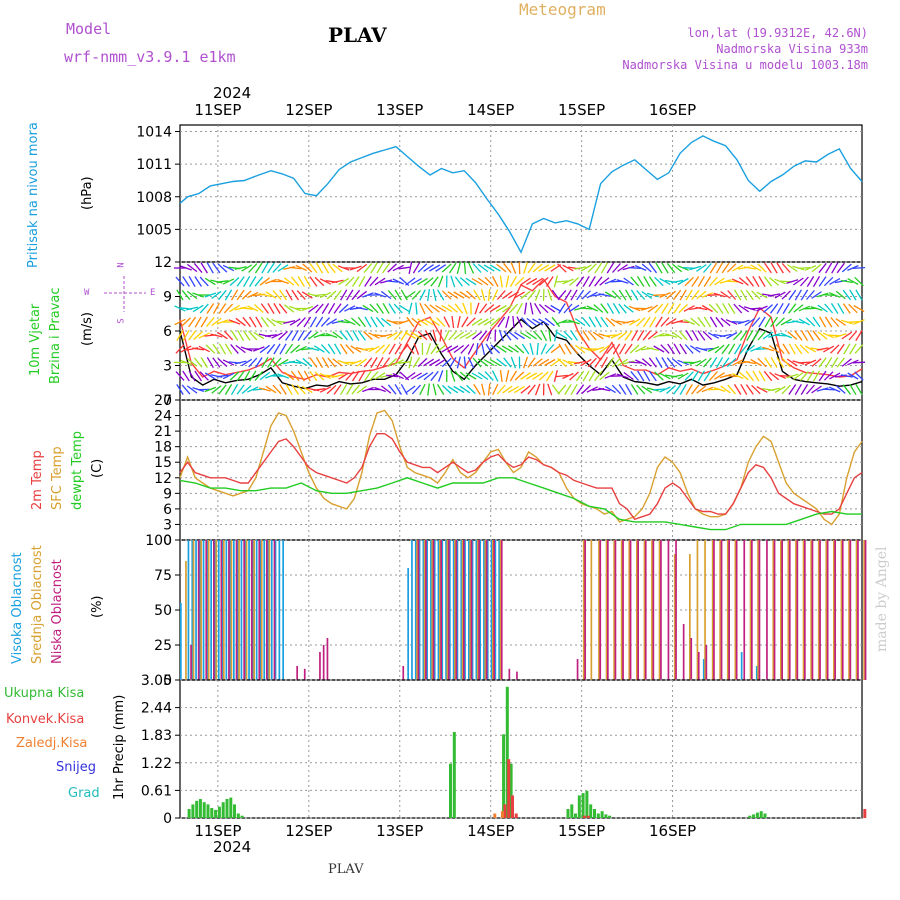  What do you see at coordinates (587, 804) in the screenshot?
I see `precip-bar-total_precip` at bounding box center [587, 804].